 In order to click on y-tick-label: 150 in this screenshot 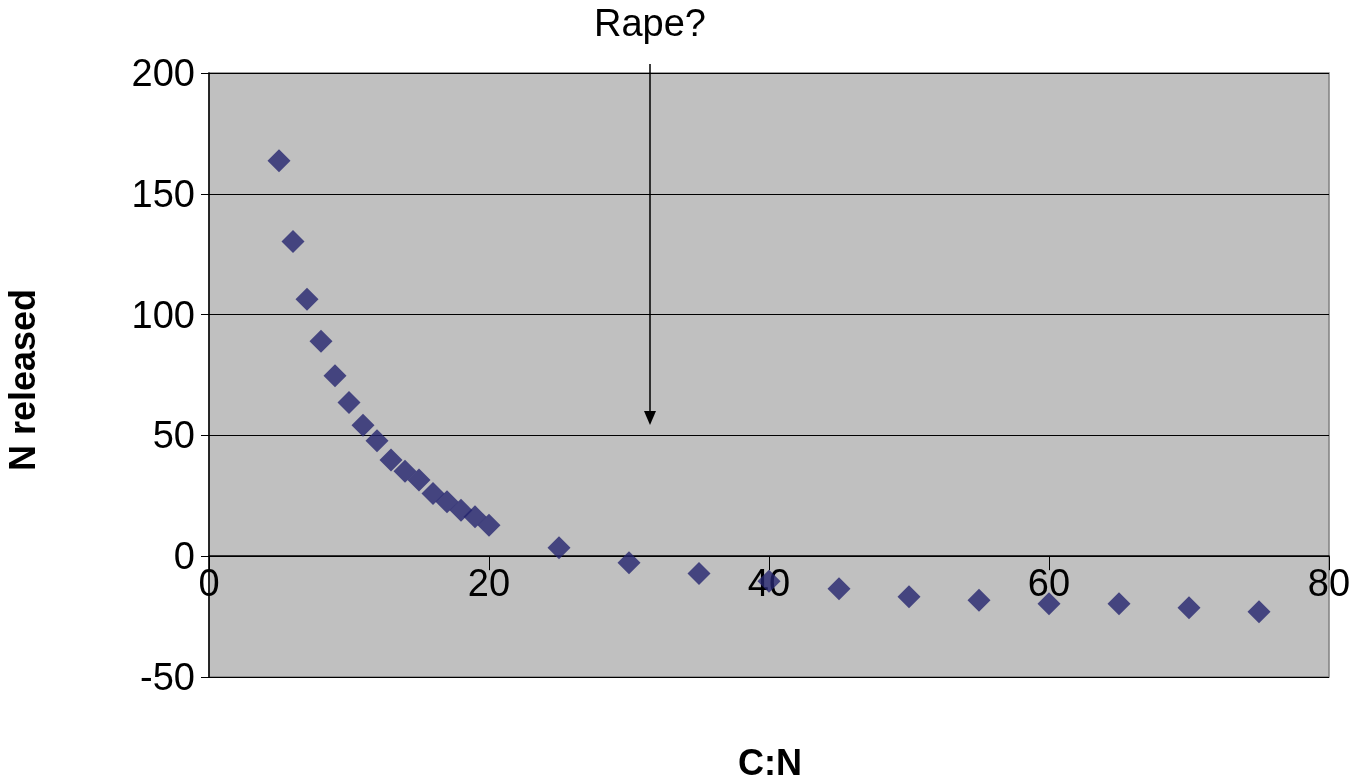, I will do `click(163, 193)`.